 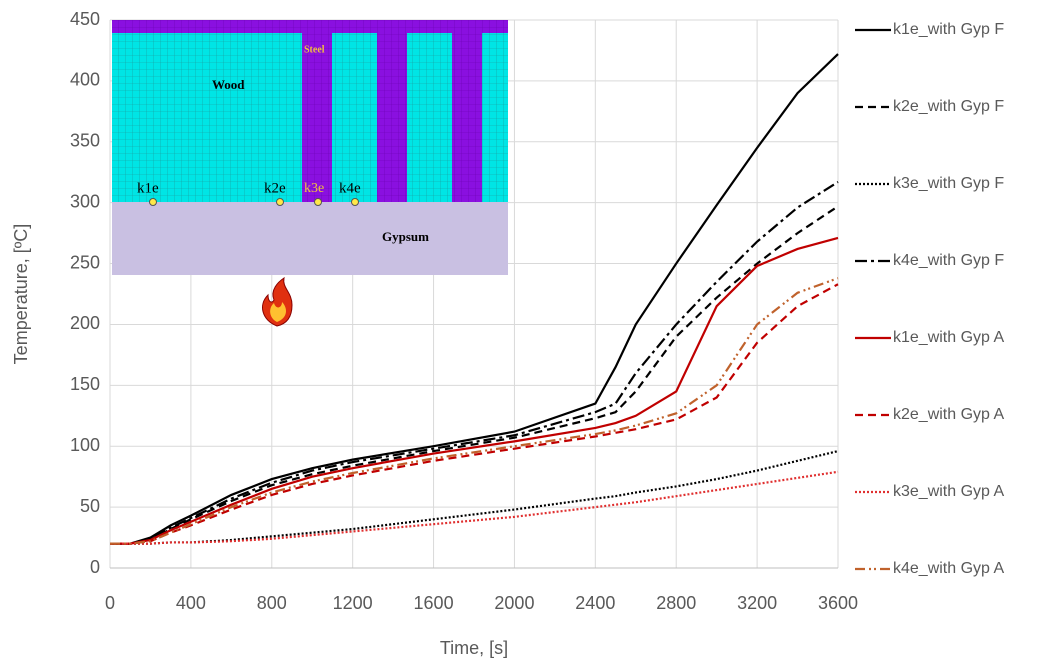 I want to click on y-tick-label: 250, so click(x=85, y=262).